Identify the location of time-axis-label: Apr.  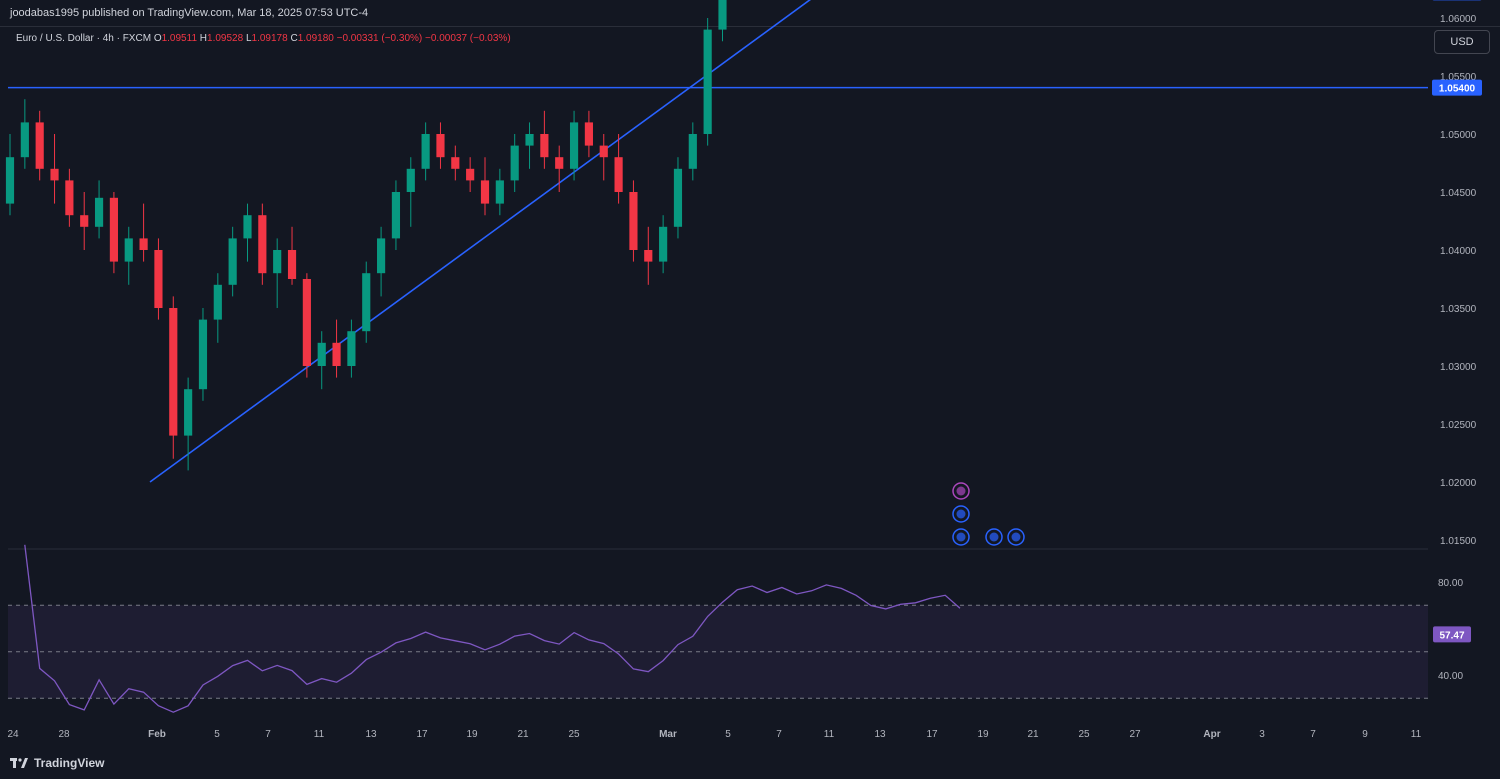
(1211, 734).